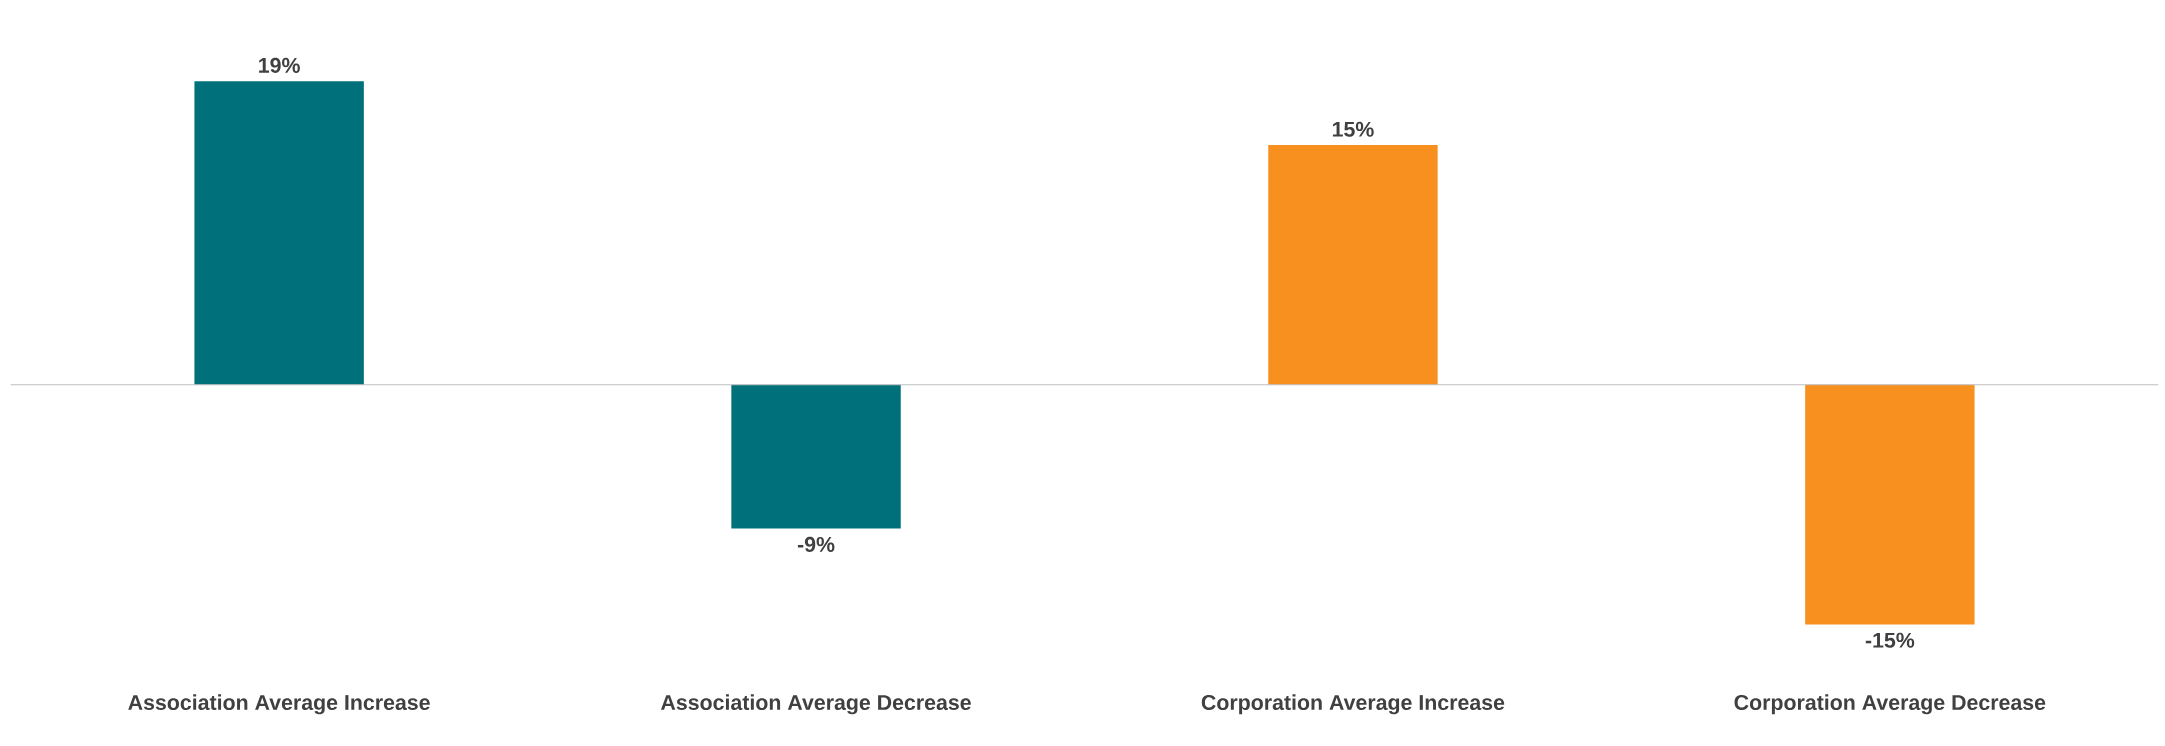 The height and width of the screenshot is (746, 2165). Describe the element at coordinates (1890, 704) in the screenshot. I see `x-tick-label: Corporation Average Decrease` at that location.